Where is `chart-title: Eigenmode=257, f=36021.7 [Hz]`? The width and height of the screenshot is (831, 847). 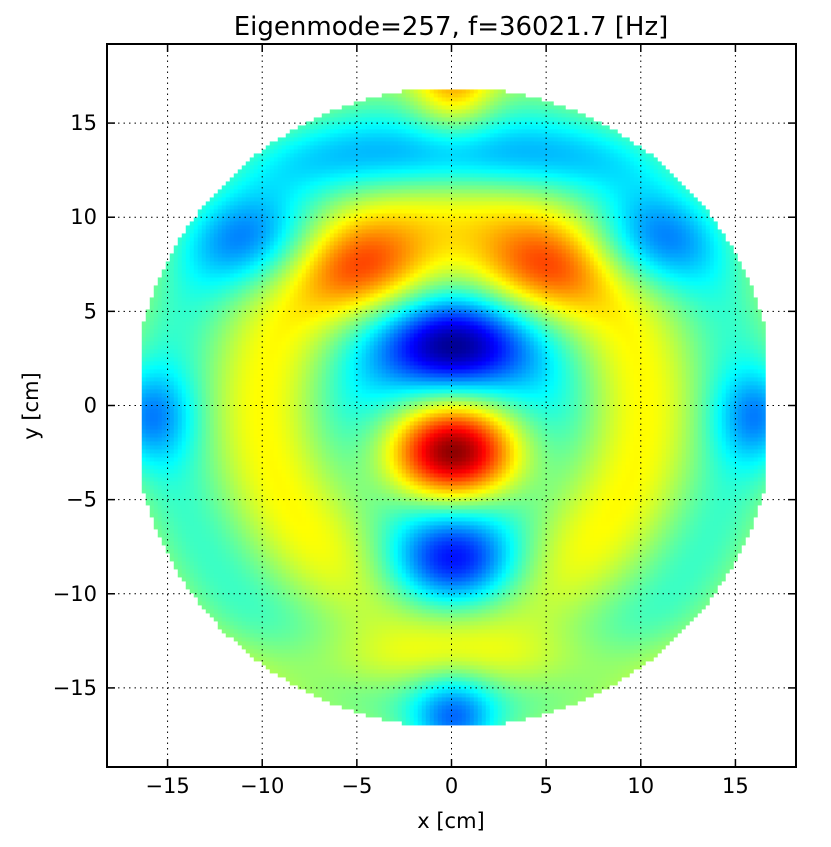 chart-title: Eigenmode=257, f=36021.7 [Hz] is located at coordinates (451, 27).